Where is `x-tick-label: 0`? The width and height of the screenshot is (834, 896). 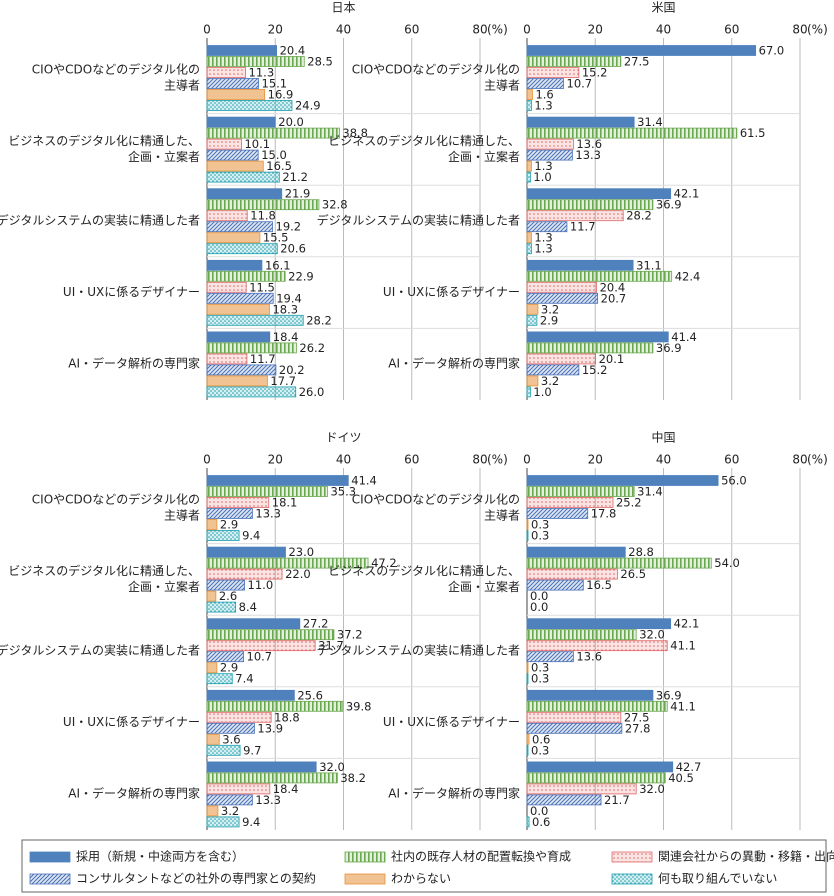
x-tick-label: 0 is located at coordinates (527, 30).